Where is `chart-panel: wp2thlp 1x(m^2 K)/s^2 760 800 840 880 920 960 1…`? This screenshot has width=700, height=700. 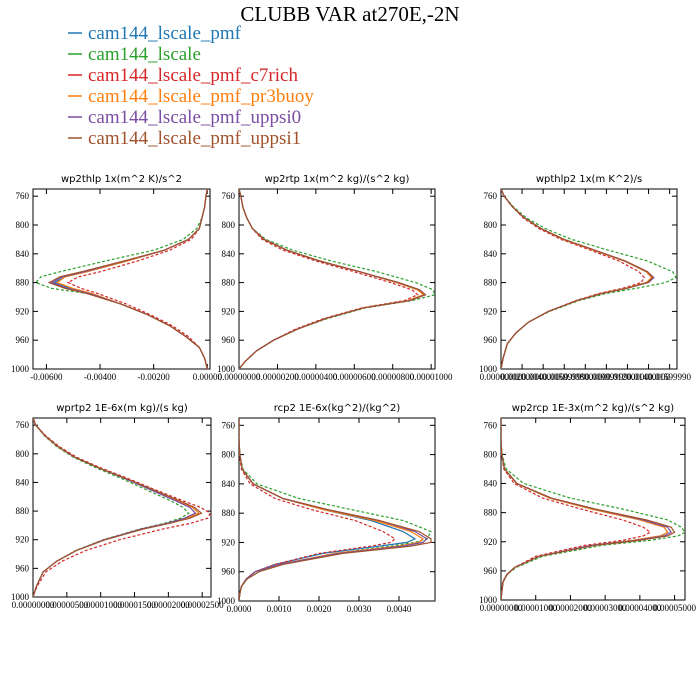
chart-panel: wp2thlp 1x(m^2 K)/s^2 760 800 840 880 920 960 1… is located at coordinates (116, 278).